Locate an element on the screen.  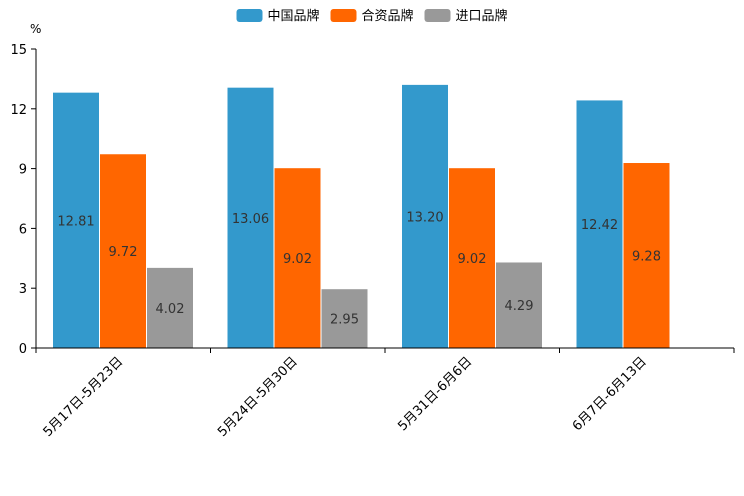
bar-data-label: 9.72 is located at coordinates (123, 252).